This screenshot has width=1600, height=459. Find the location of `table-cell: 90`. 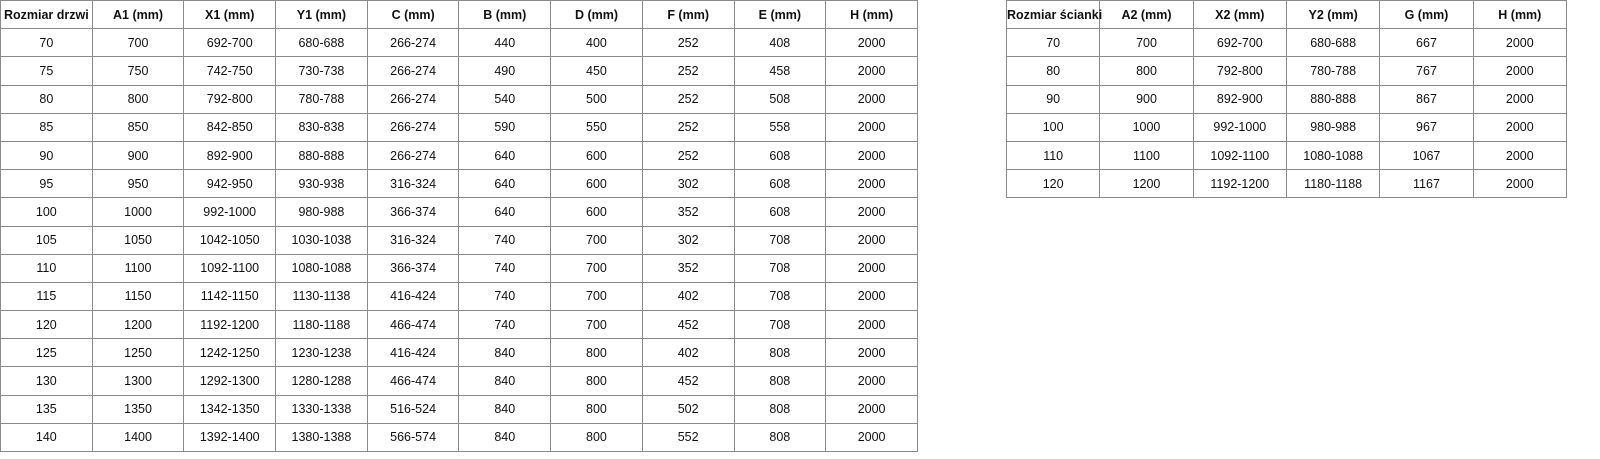

table-cell: 90 is located at coordinates (1053, 99).